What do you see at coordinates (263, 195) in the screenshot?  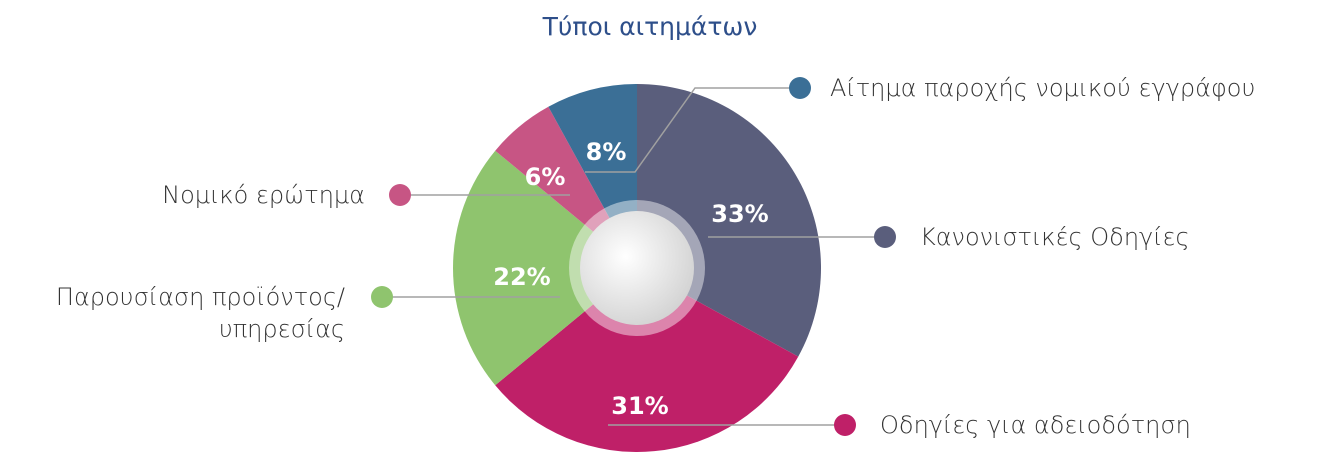 I see `legend-label: Νομικό ερώτημα` at bounding box center [263, 195].